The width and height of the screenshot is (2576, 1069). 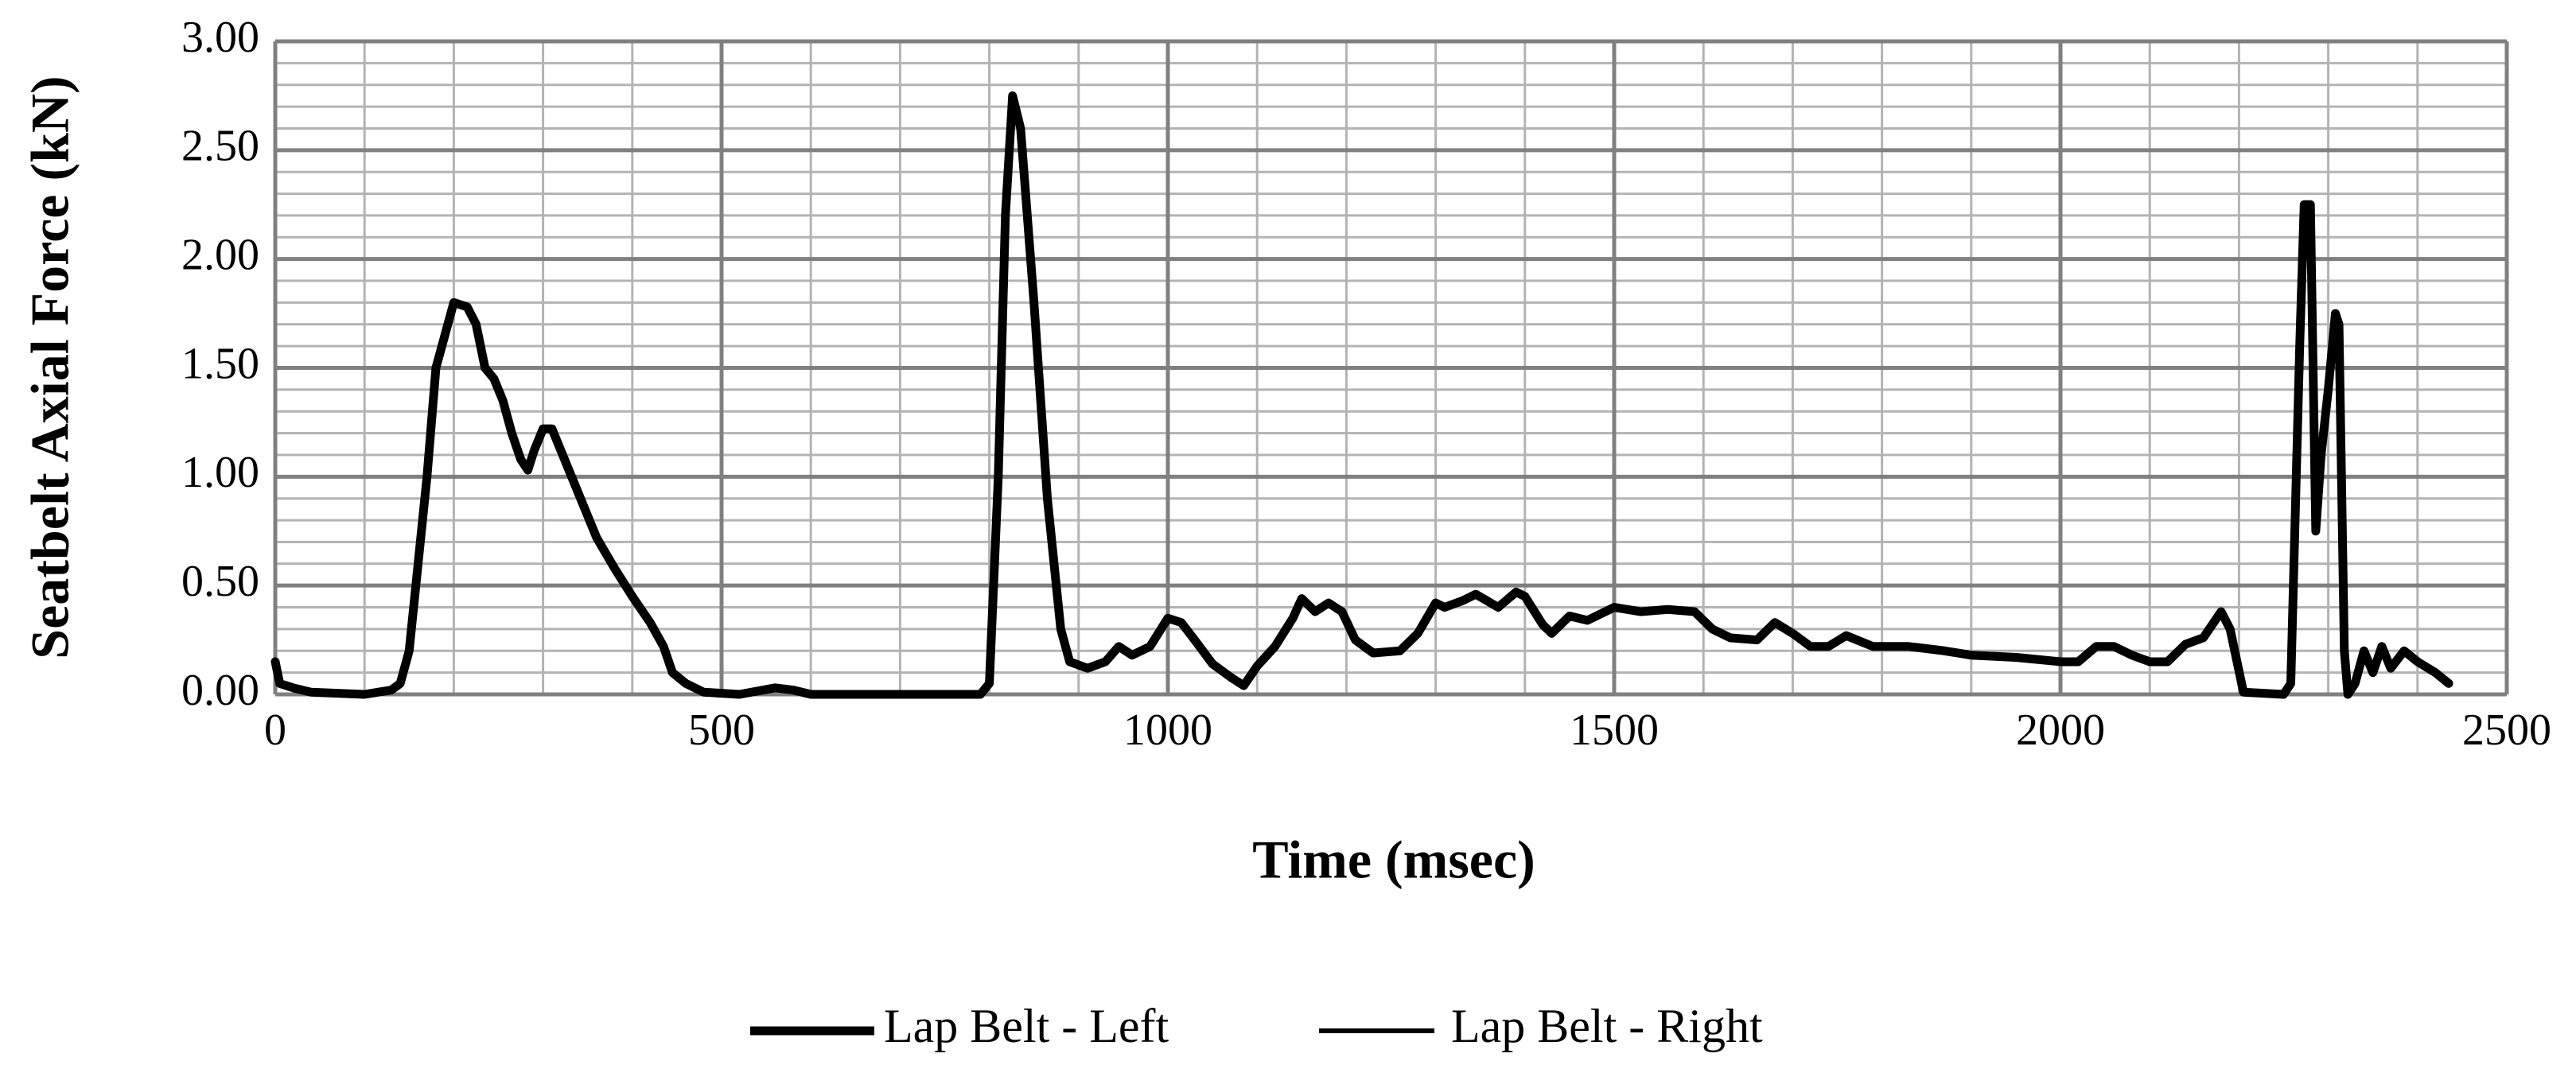 I want to click on y-tick-label: 0.00, so click(x=220, y=690).